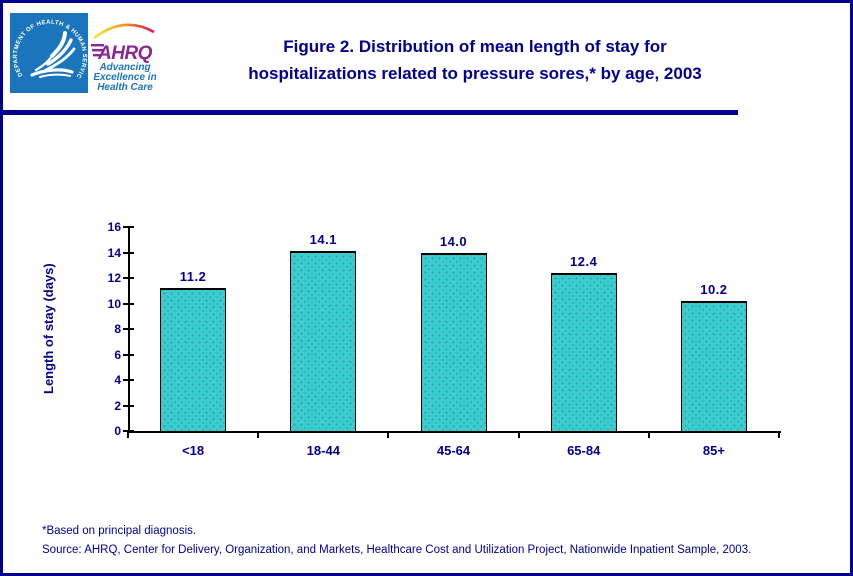 The width and height of the screenshot is (853, 576). Describe the element at coordinates (454, 432) in the screenshot. I see `x-axis-line` at that location.